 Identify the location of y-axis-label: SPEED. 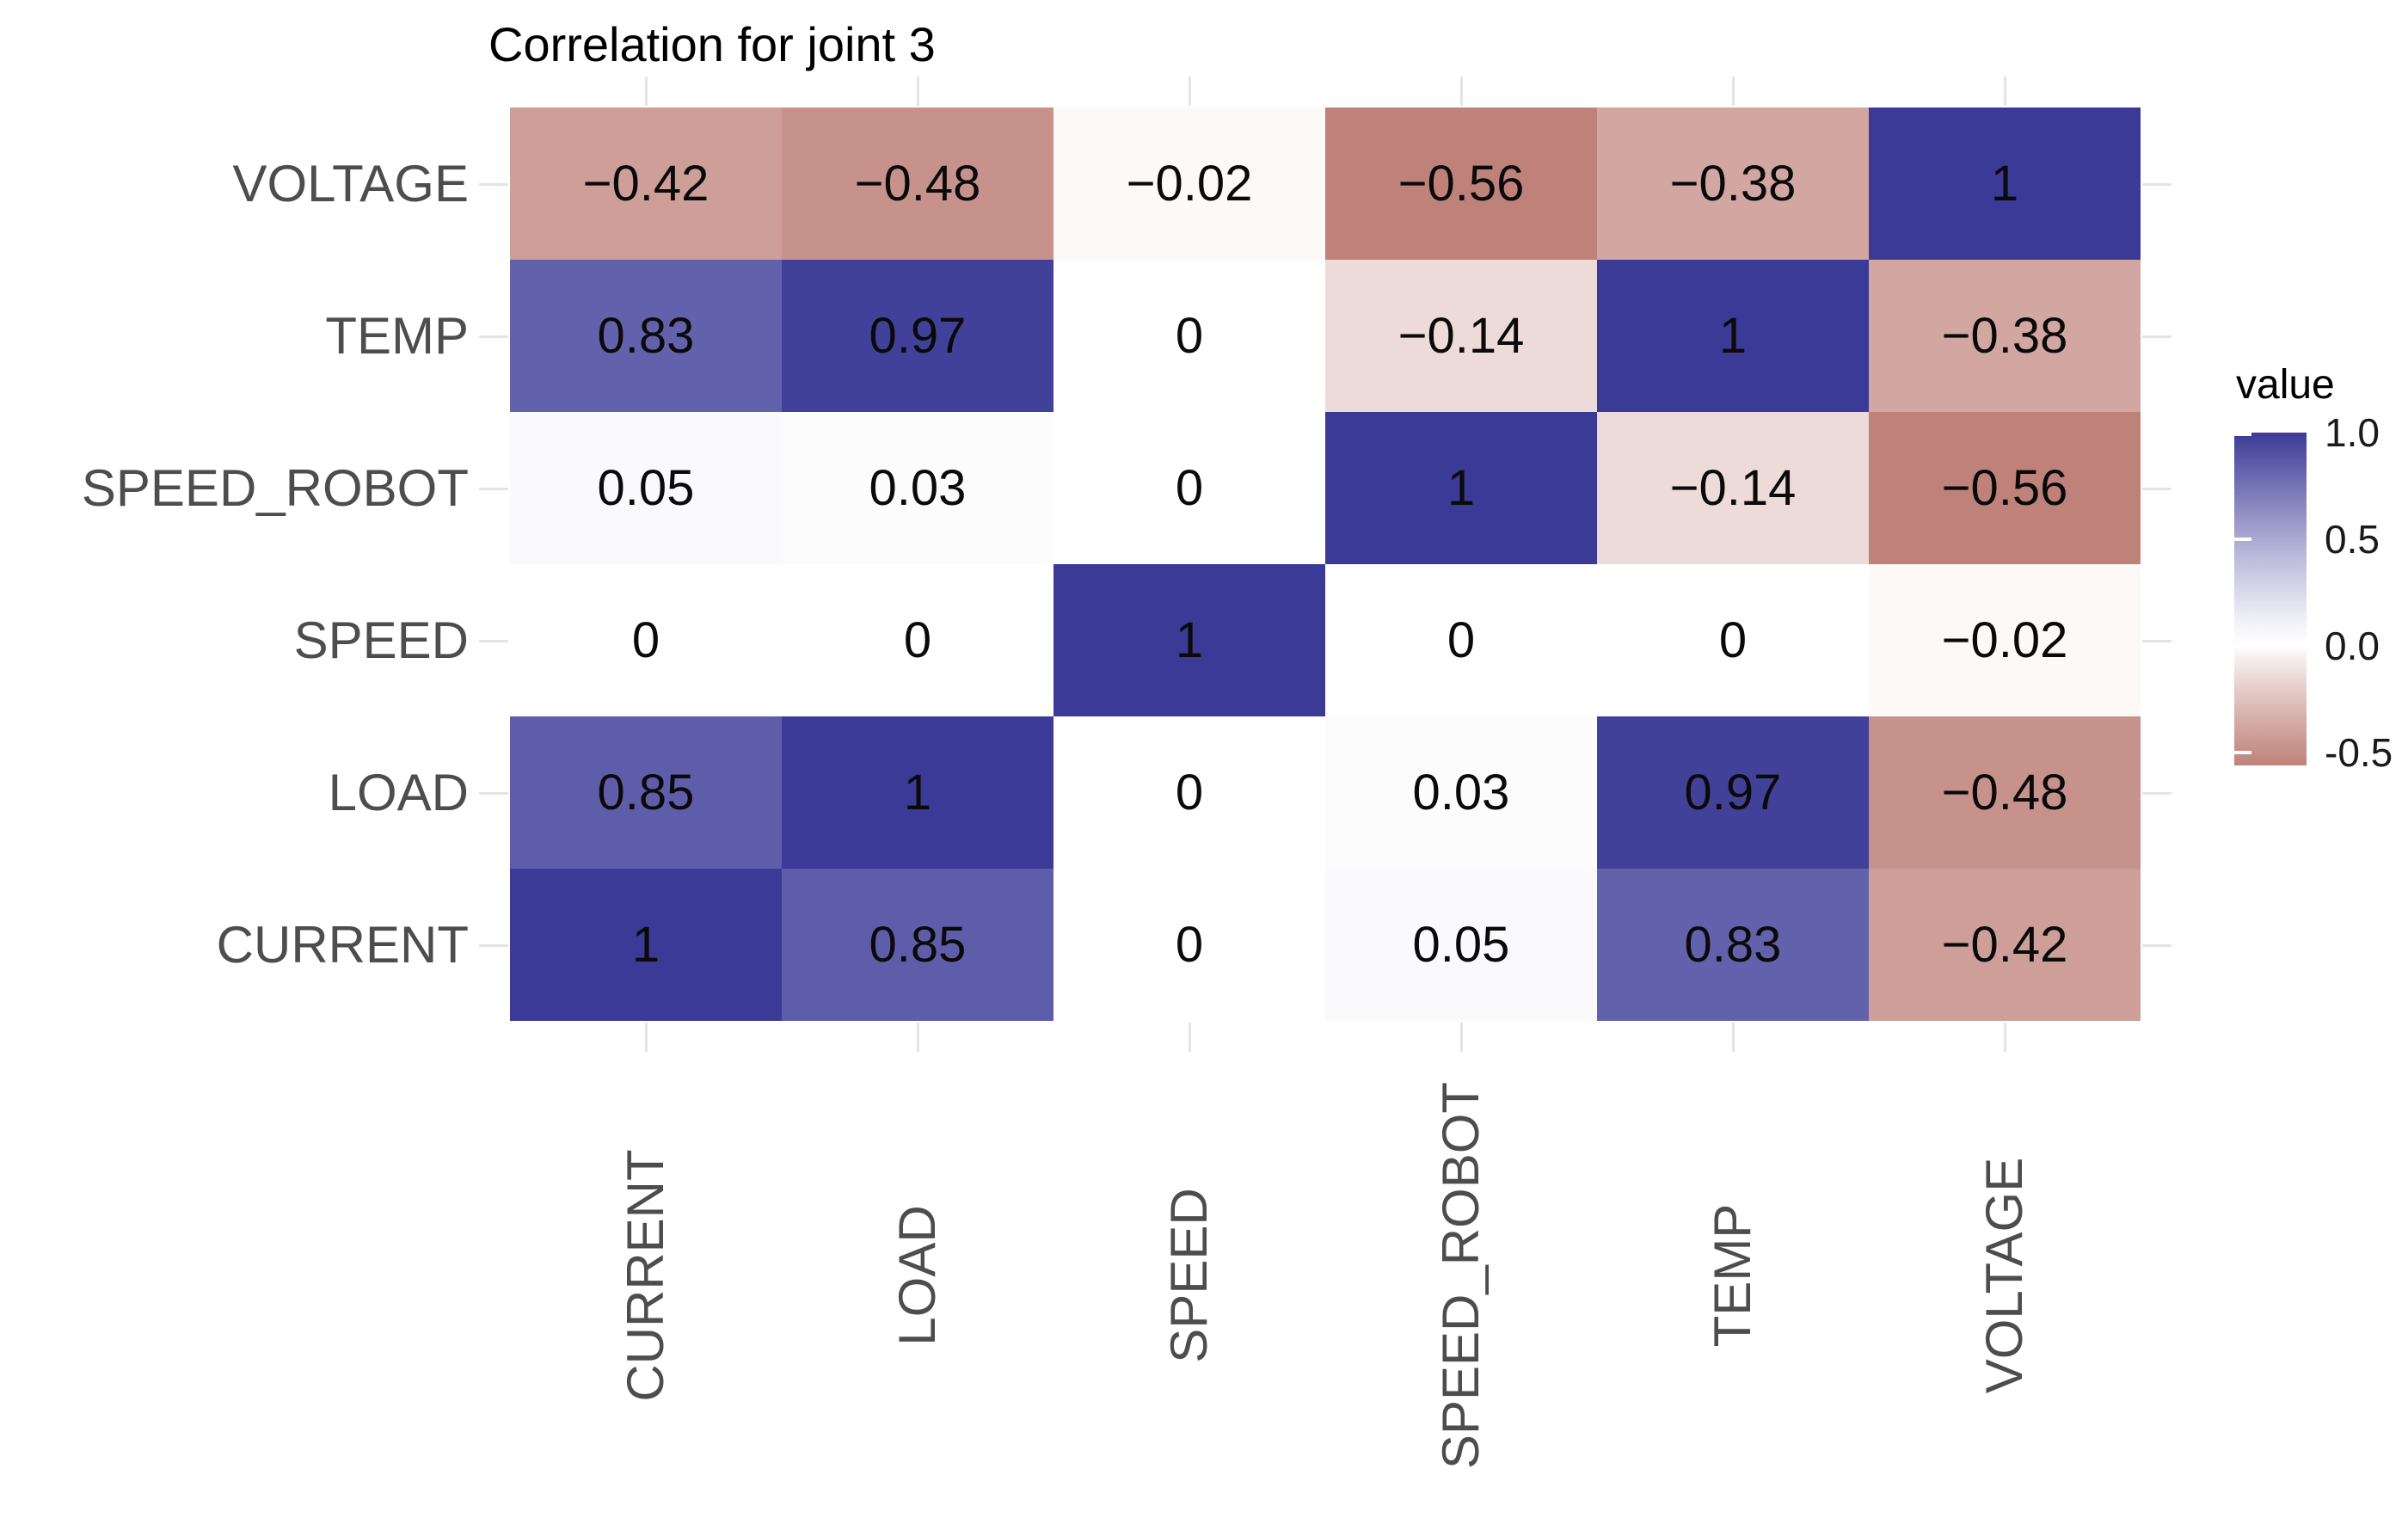
(381, 640).